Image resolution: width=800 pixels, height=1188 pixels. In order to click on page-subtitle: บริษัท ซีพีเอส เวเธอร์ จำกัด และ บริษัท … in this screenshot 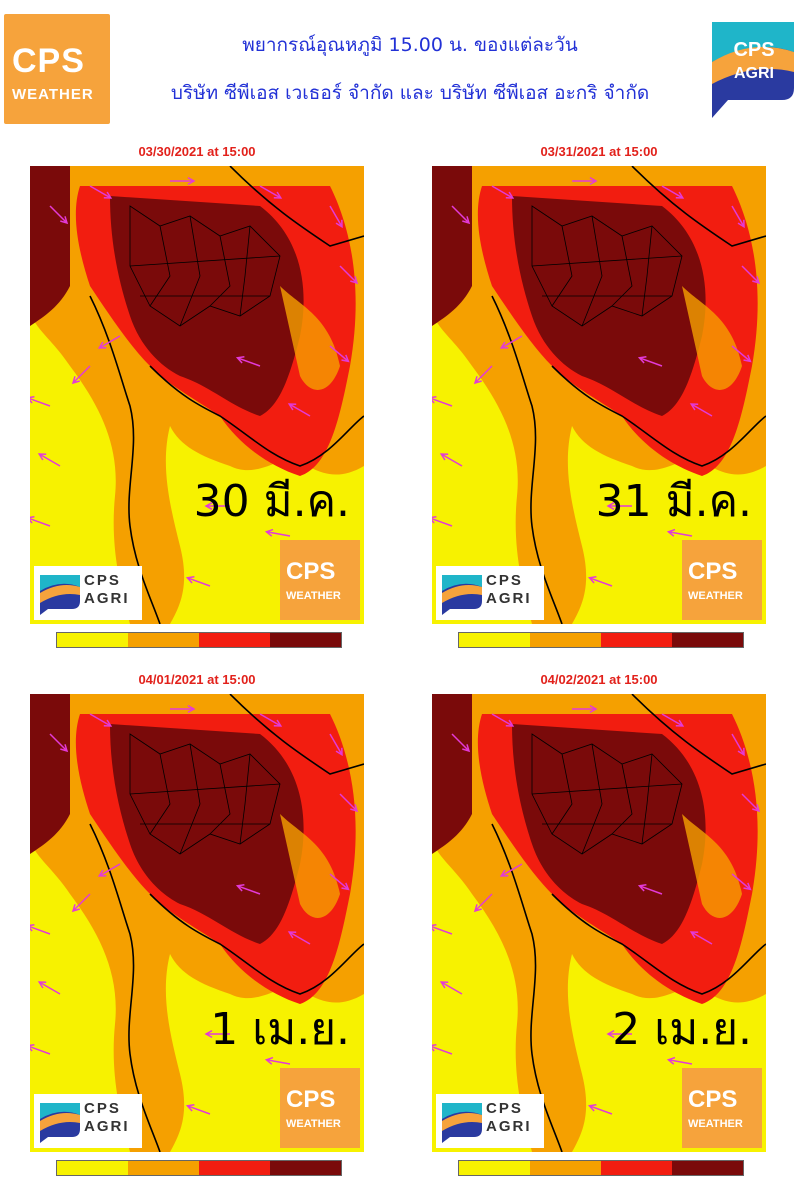, I will do `click(410, 93)`.